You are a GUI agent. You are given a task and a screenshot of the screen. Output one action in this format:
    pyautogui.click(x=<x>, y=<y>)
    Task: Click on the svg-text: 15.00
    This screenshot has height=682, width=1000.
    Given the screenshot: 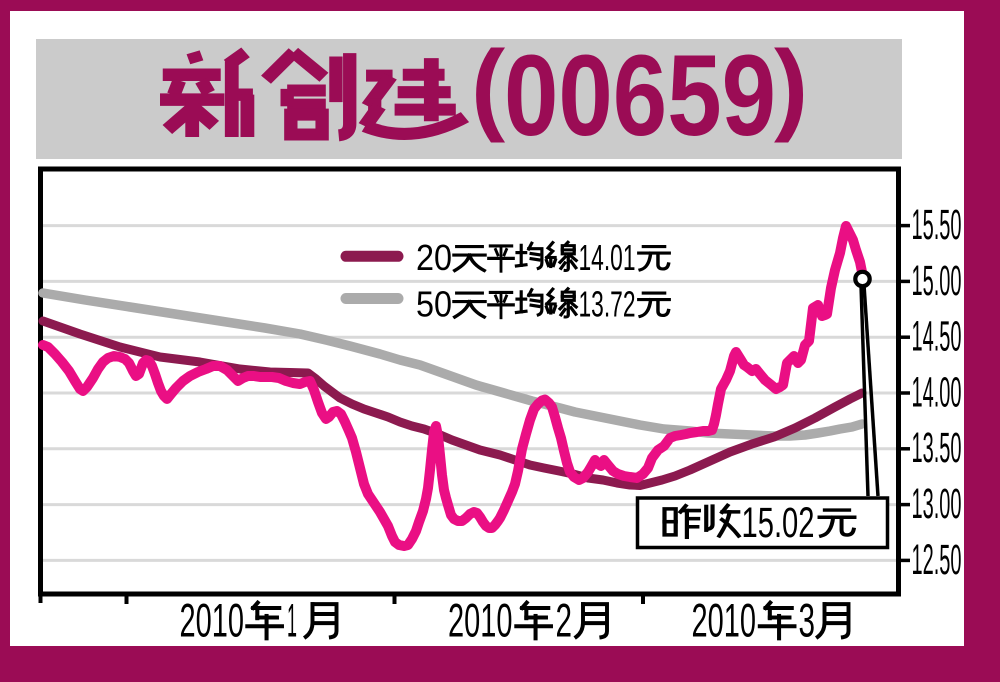 What is the action you would take?
    pyautogui.click(x=937, y=281)
    